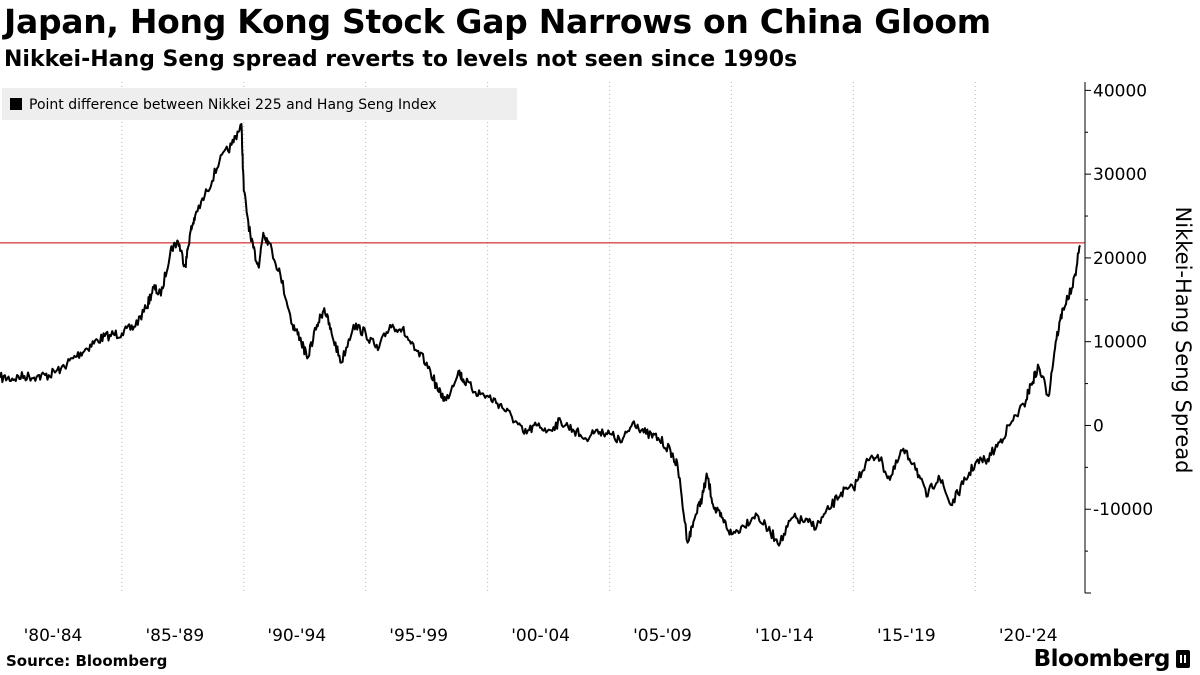 This screenshot has width=1200, height=675. What do you see at coordinates (906, 636) in the screenshot?
I see `x-tick-label: '15-'19` at bounding box center [906, 636].